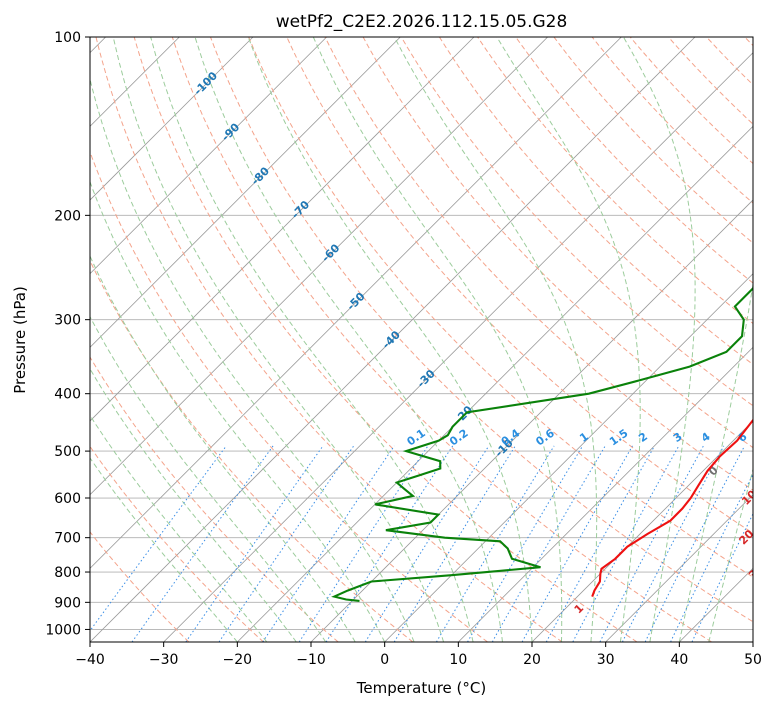 This screenshot has width=775, height=708. Describe the element at coordinates (20, 340) in the screenshot. I see `y-axis-title: Pressure (hPa)` at that location.